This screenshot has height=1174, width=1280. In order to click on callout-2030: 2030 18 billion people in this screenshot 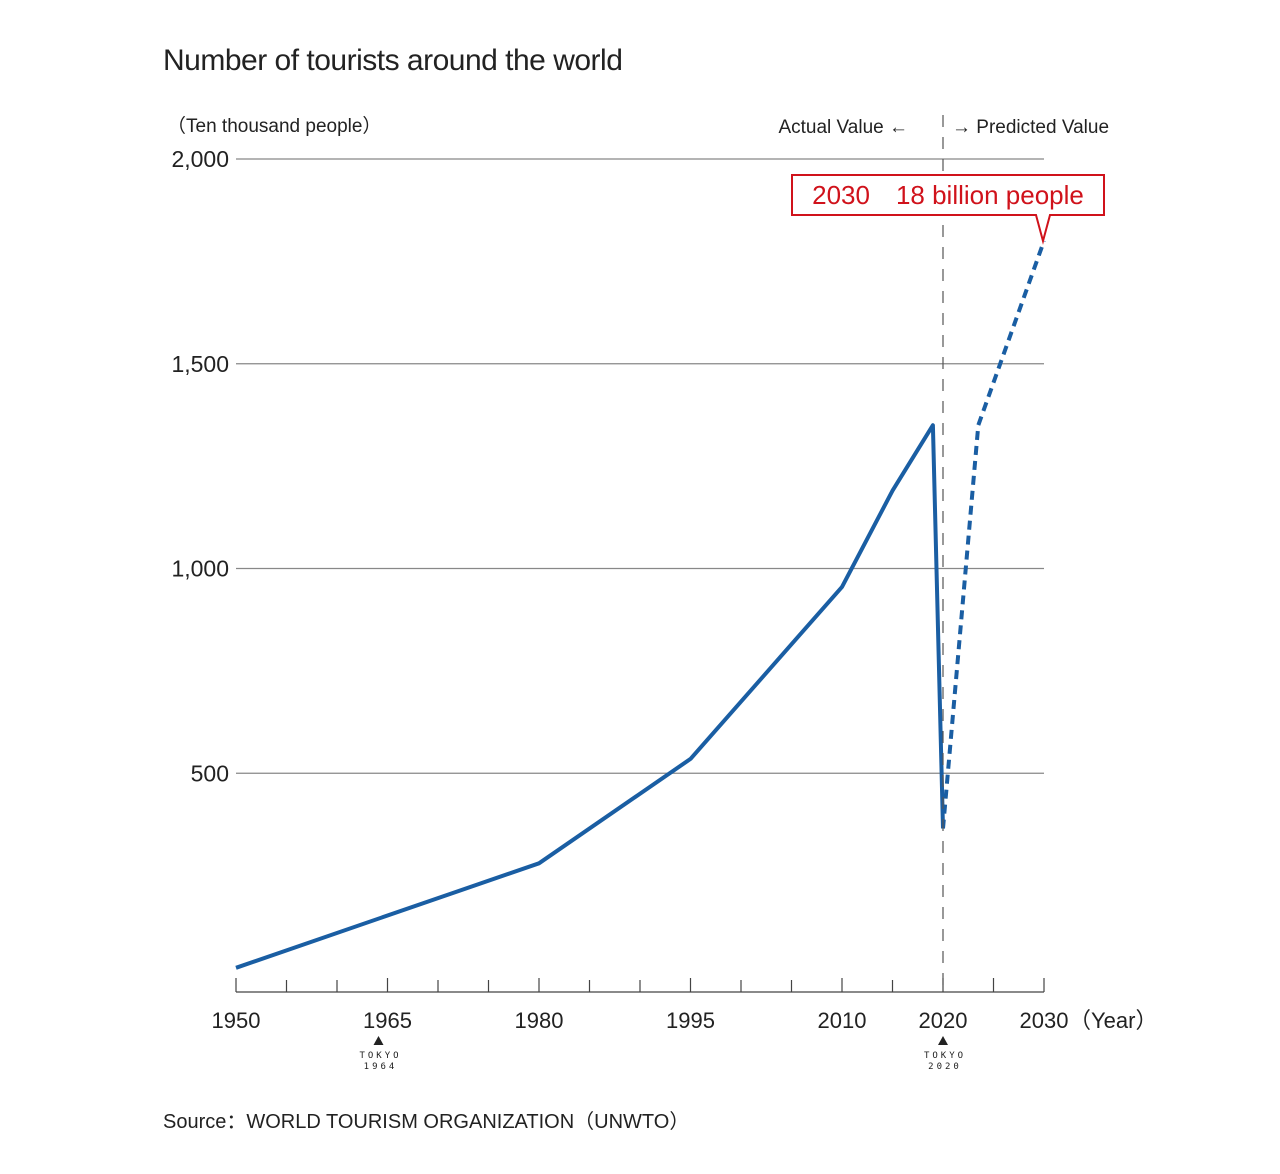, I will do `click(948, 209)`.